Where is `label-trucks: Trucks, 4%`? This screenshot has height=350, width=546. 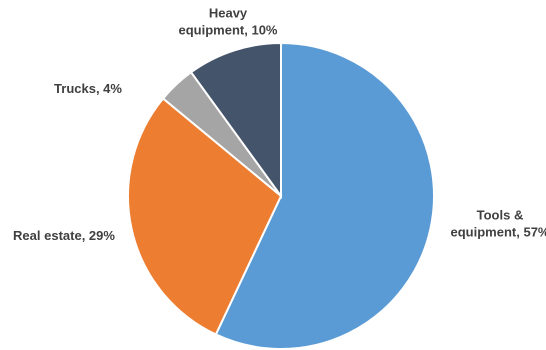 label-trucks: Trucks, 4% is located at coordinates (88, 88).